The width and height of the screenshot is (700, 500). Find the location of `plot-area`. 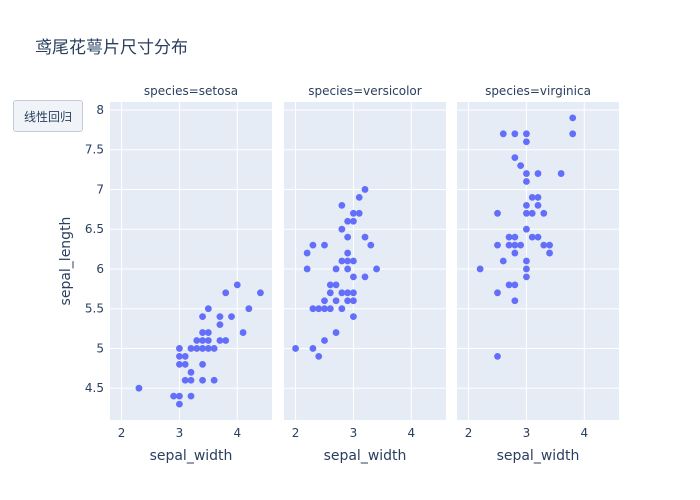

plot-area is located at coordinates (365, 261).